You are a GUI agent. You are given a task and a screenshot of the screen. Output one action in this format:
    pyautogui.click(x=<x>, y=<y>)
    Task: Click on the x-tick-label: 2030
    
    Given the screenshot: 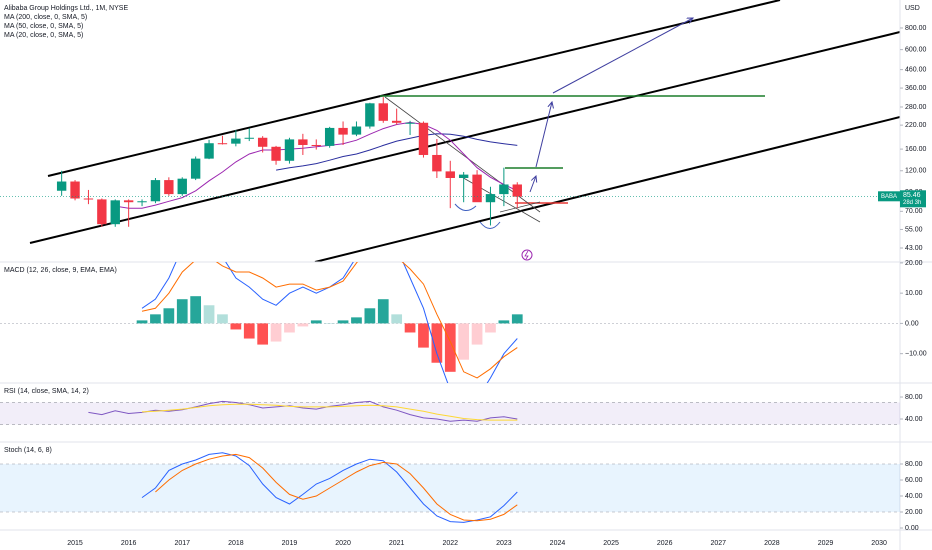 What is the action you would take?
    pyautogui.click(x=879, y=543)
    